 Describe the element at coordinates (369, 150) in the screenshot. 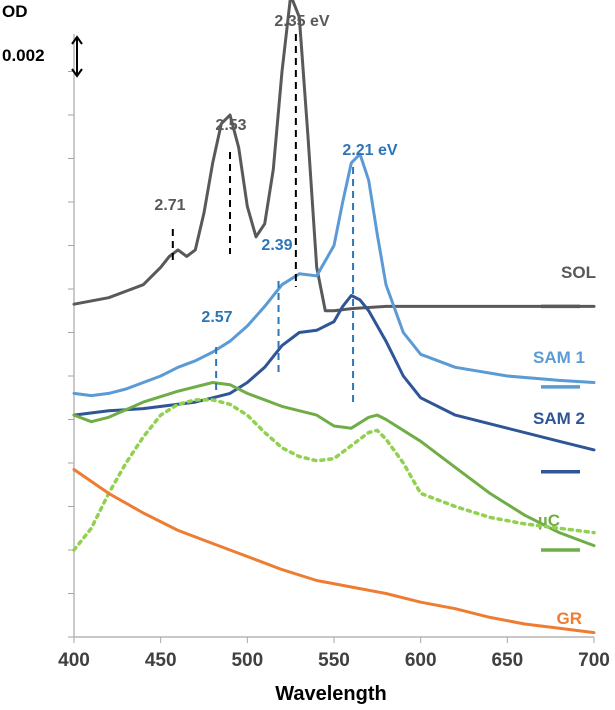

I see `peak-label: 2.21 eV` at that location.